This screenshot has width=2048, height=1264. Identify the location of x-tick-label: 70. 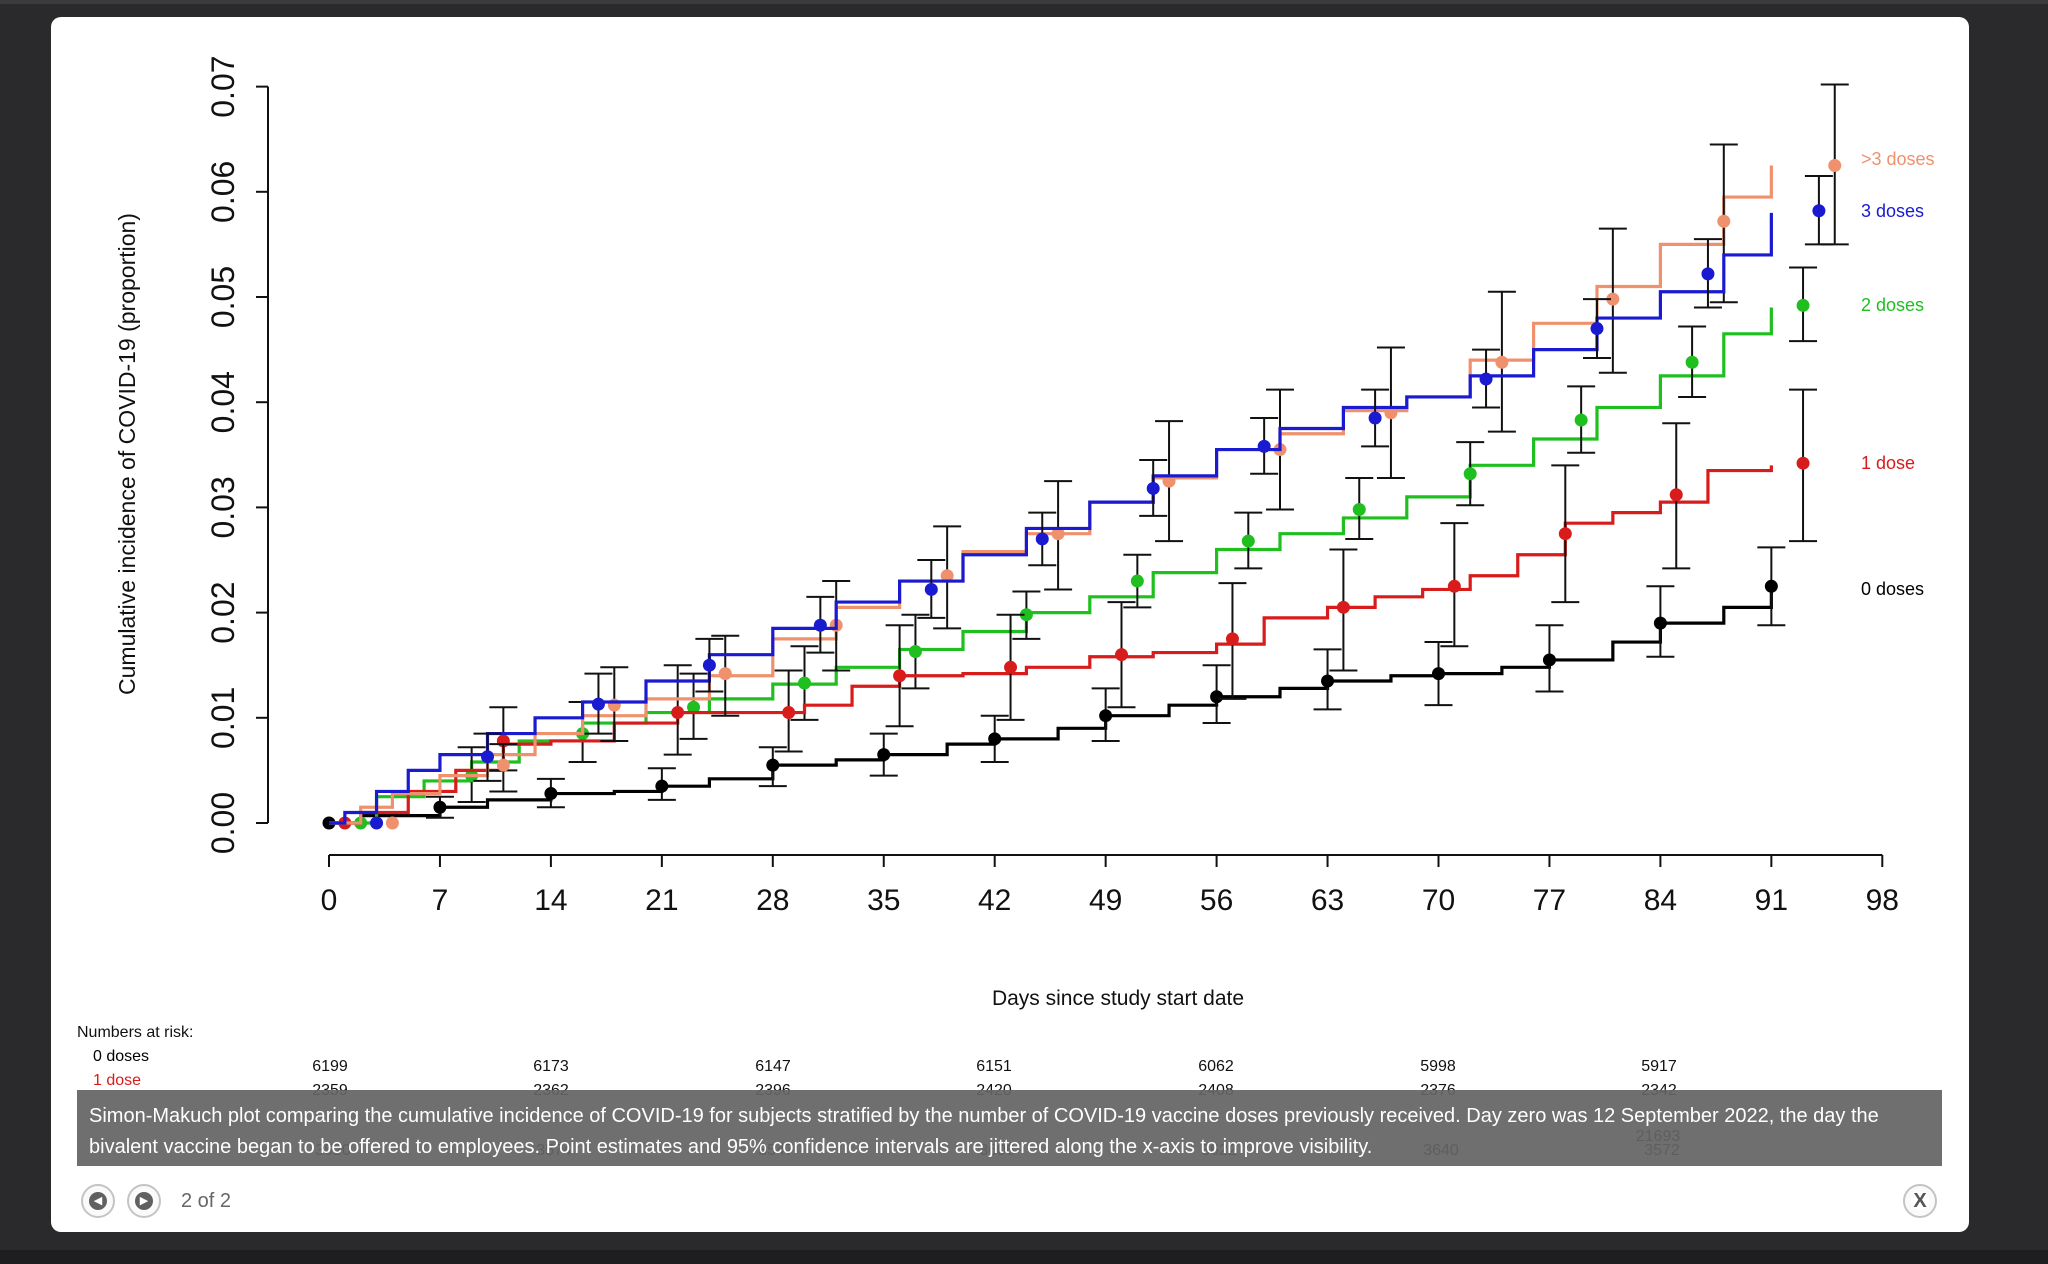
(1438, 900).